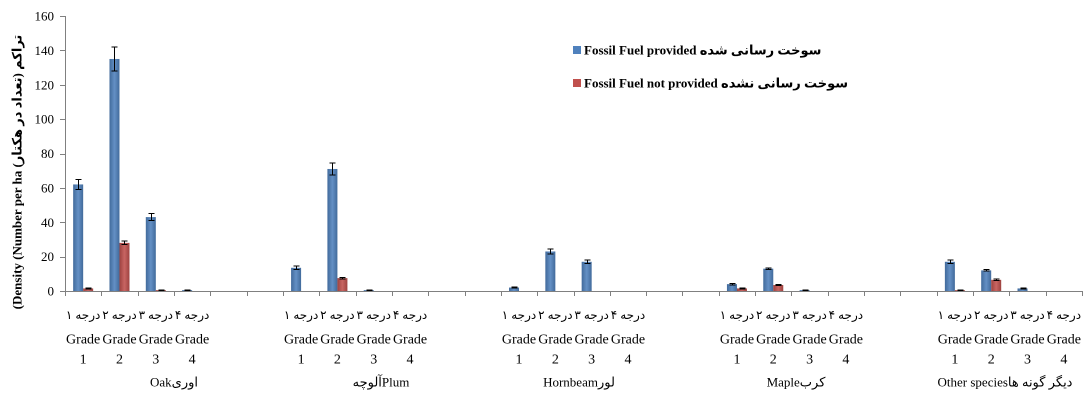 Image resolution: width=1084 pixels, height=396 pixels. Describe the element at coordinates (577, 83) in the screenshot. I see `legend-swatch-fuel-not-provided` at that location.